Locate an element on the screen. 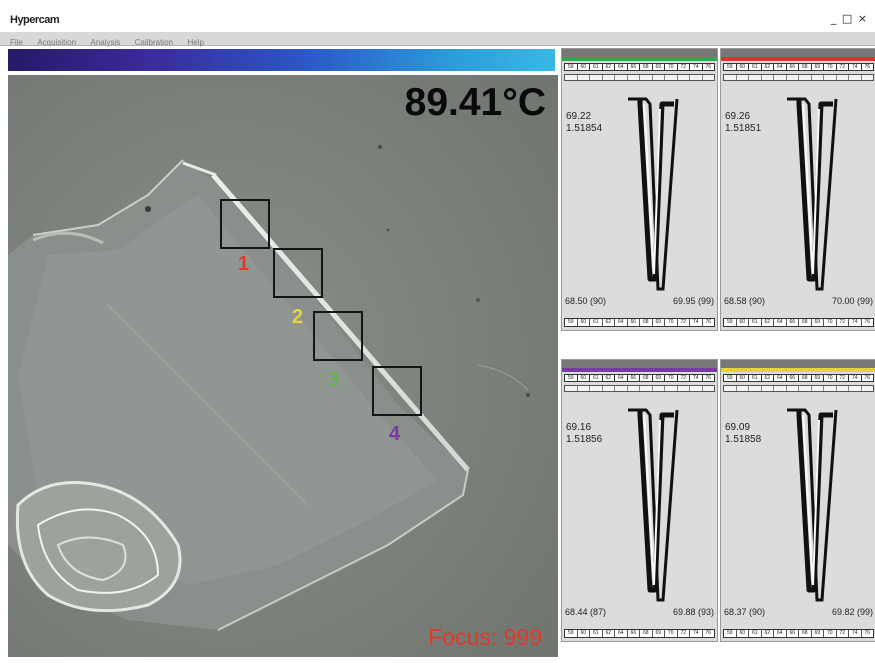 Image resolution: width=875 pixels, height=663 pixels. scale-tick: 76 is located at coordinates (708, 378).